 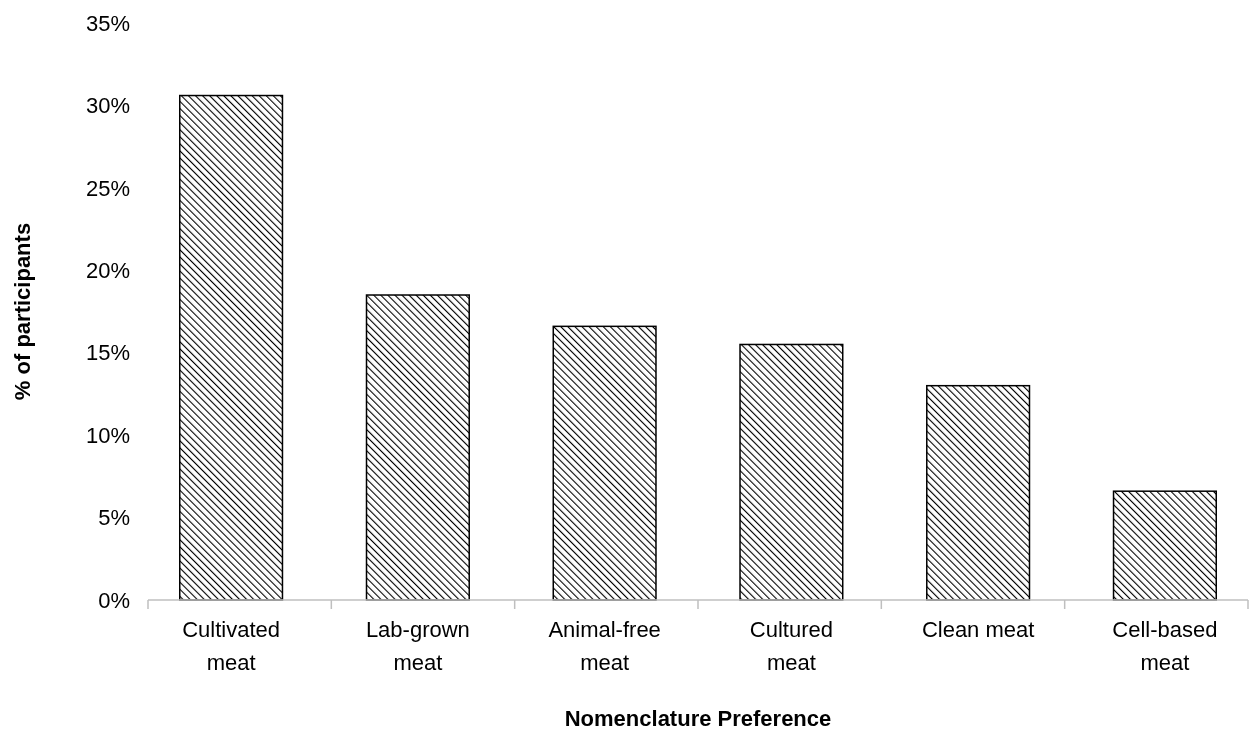 What do you see at coordinates (114, 518) in the screenshot?
I see `y-tick-label: 5%` at bounding box center [114, 518].